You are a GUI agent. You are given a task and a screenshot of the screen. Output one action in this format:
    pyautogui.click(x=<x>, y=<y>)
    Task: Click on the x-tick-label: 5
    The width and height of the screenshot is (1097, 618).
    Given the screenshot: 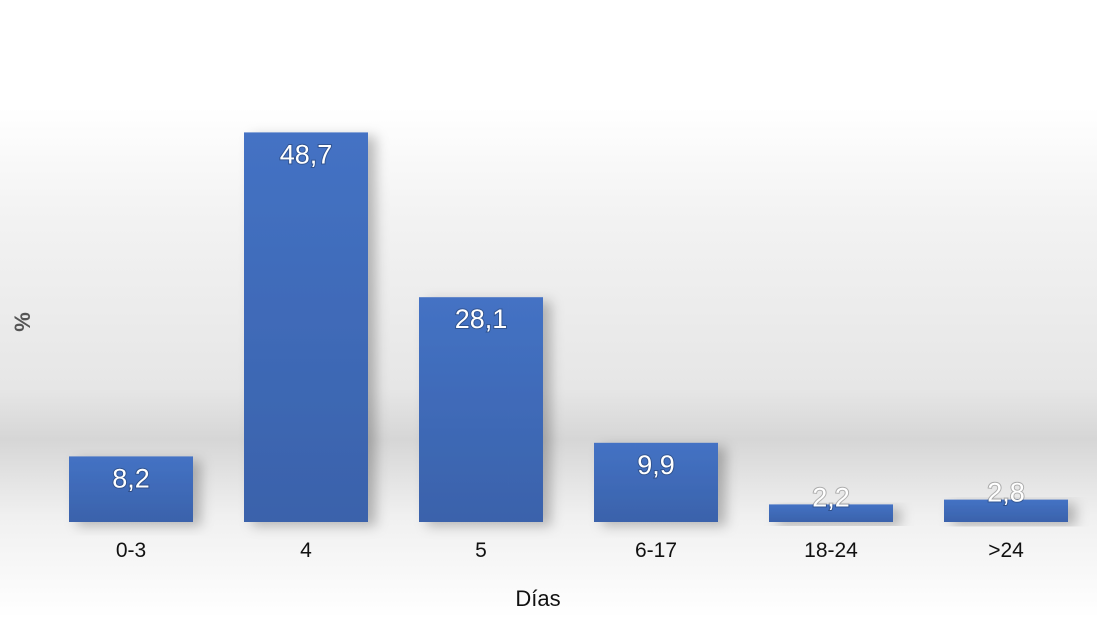 What is the action you would take?
    pyautogui.click(x=481, y=550)
    